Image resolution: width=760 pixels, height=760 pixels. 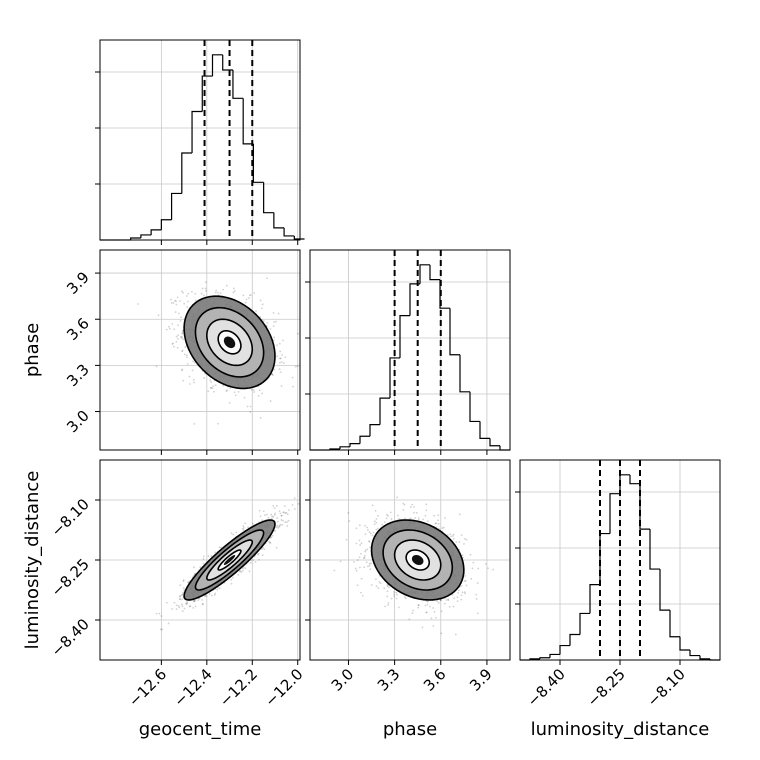 What do you see at coordinates (200, 729) in the screenshot?
I see `xaxis-label-geocent_time: geocent_time` at bounding box center [200, 729].